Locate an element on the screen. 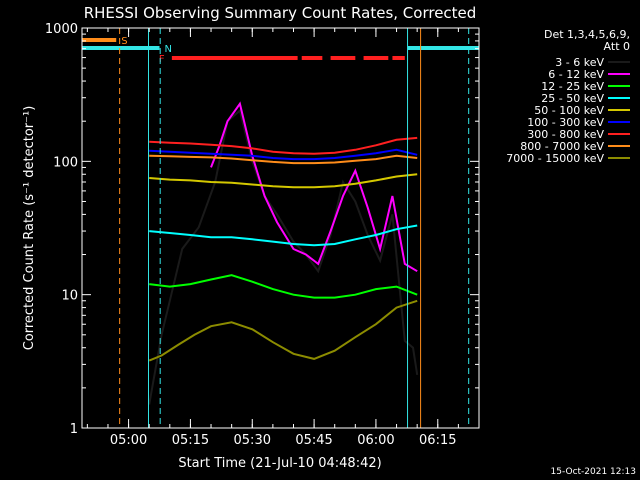  legend-entry-6-12-kev: 6 - 12 keV is located at coordinates (576, 74).